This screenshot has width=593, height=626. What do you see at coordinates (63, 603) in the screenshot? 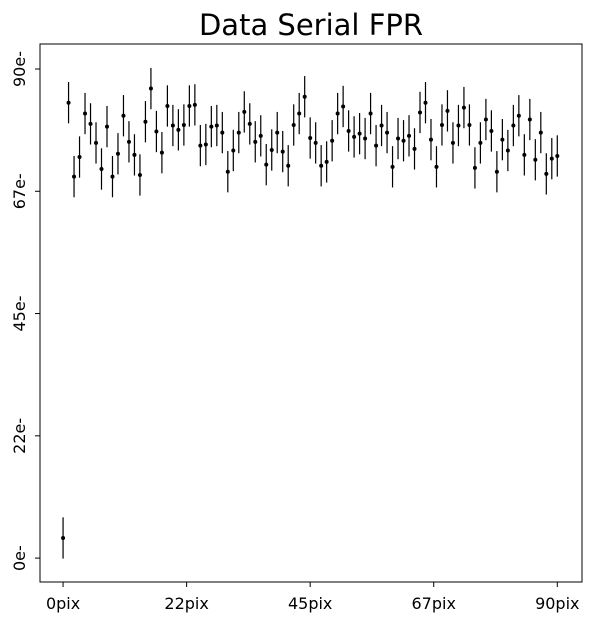
I see `x-tick-label: 0pix` at bounding box center [63, 603].